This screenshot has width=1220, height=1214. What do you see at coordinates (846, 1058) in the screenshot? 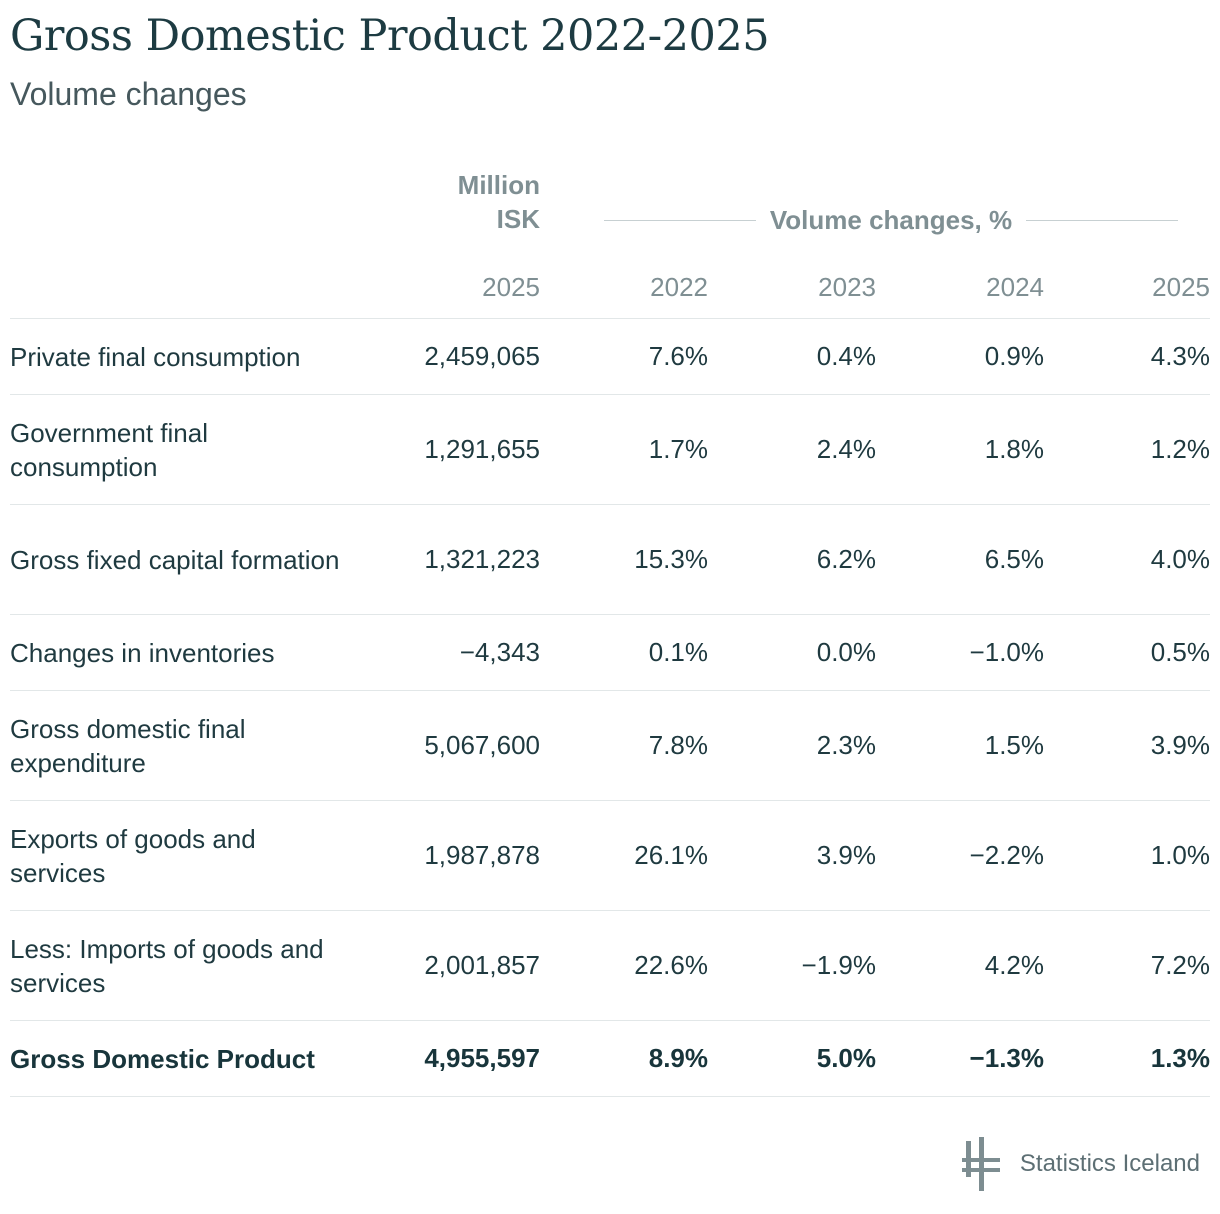
I see `cell-2023: 5.0%` at bounding box center [846, 1058].